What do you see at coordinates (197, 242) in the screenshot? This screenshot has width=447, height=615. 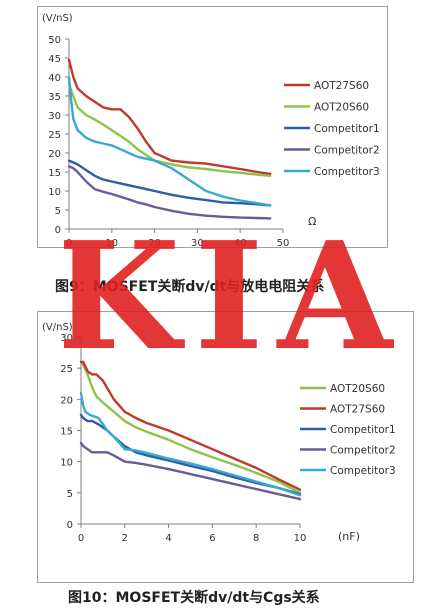 I see `x-tick-label: 30` at bounding box center [197, 242].